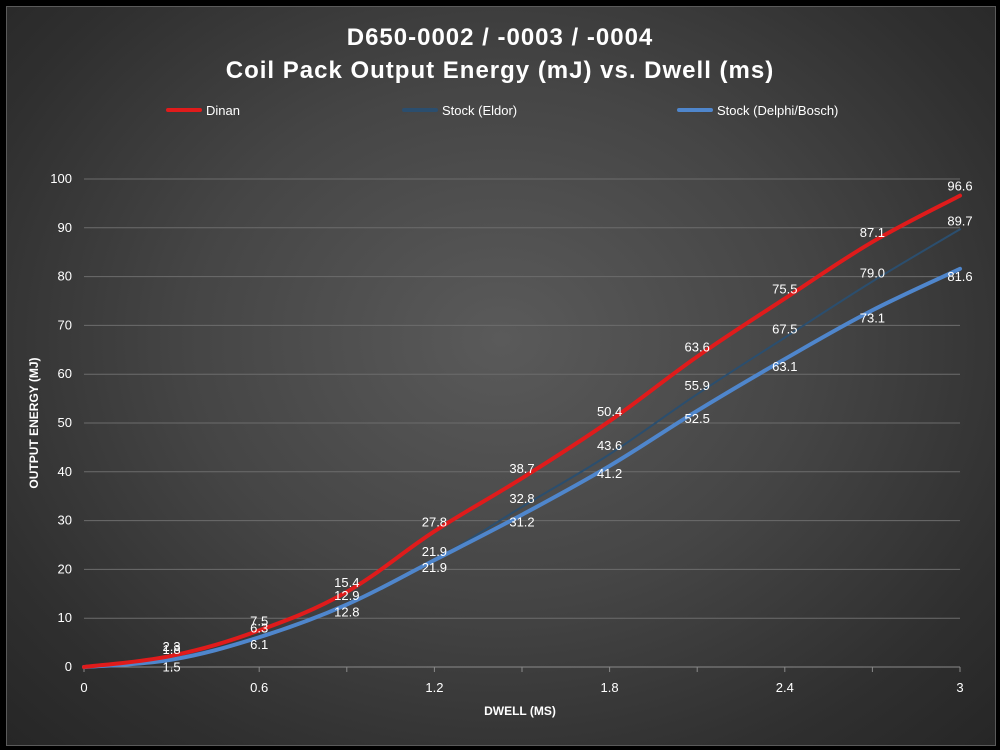 The width and height of the screenshot is (1000, 750). What do you see at coordinates (434, 551) in the screenshot?
I see `data-label-stock-eldor: 21.9` at bounding box center [434, 551].